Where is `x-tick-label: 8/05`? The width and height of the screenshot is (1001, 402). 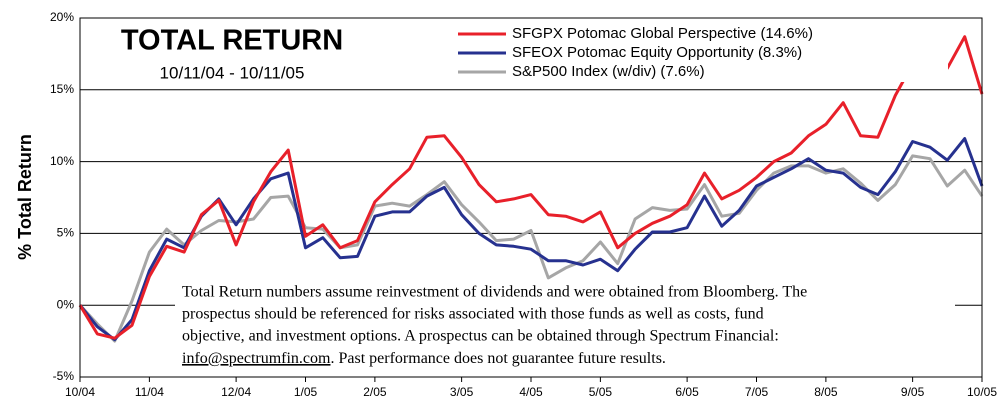 x-tick-label: 8/05 is located at coordinates (826, 392).